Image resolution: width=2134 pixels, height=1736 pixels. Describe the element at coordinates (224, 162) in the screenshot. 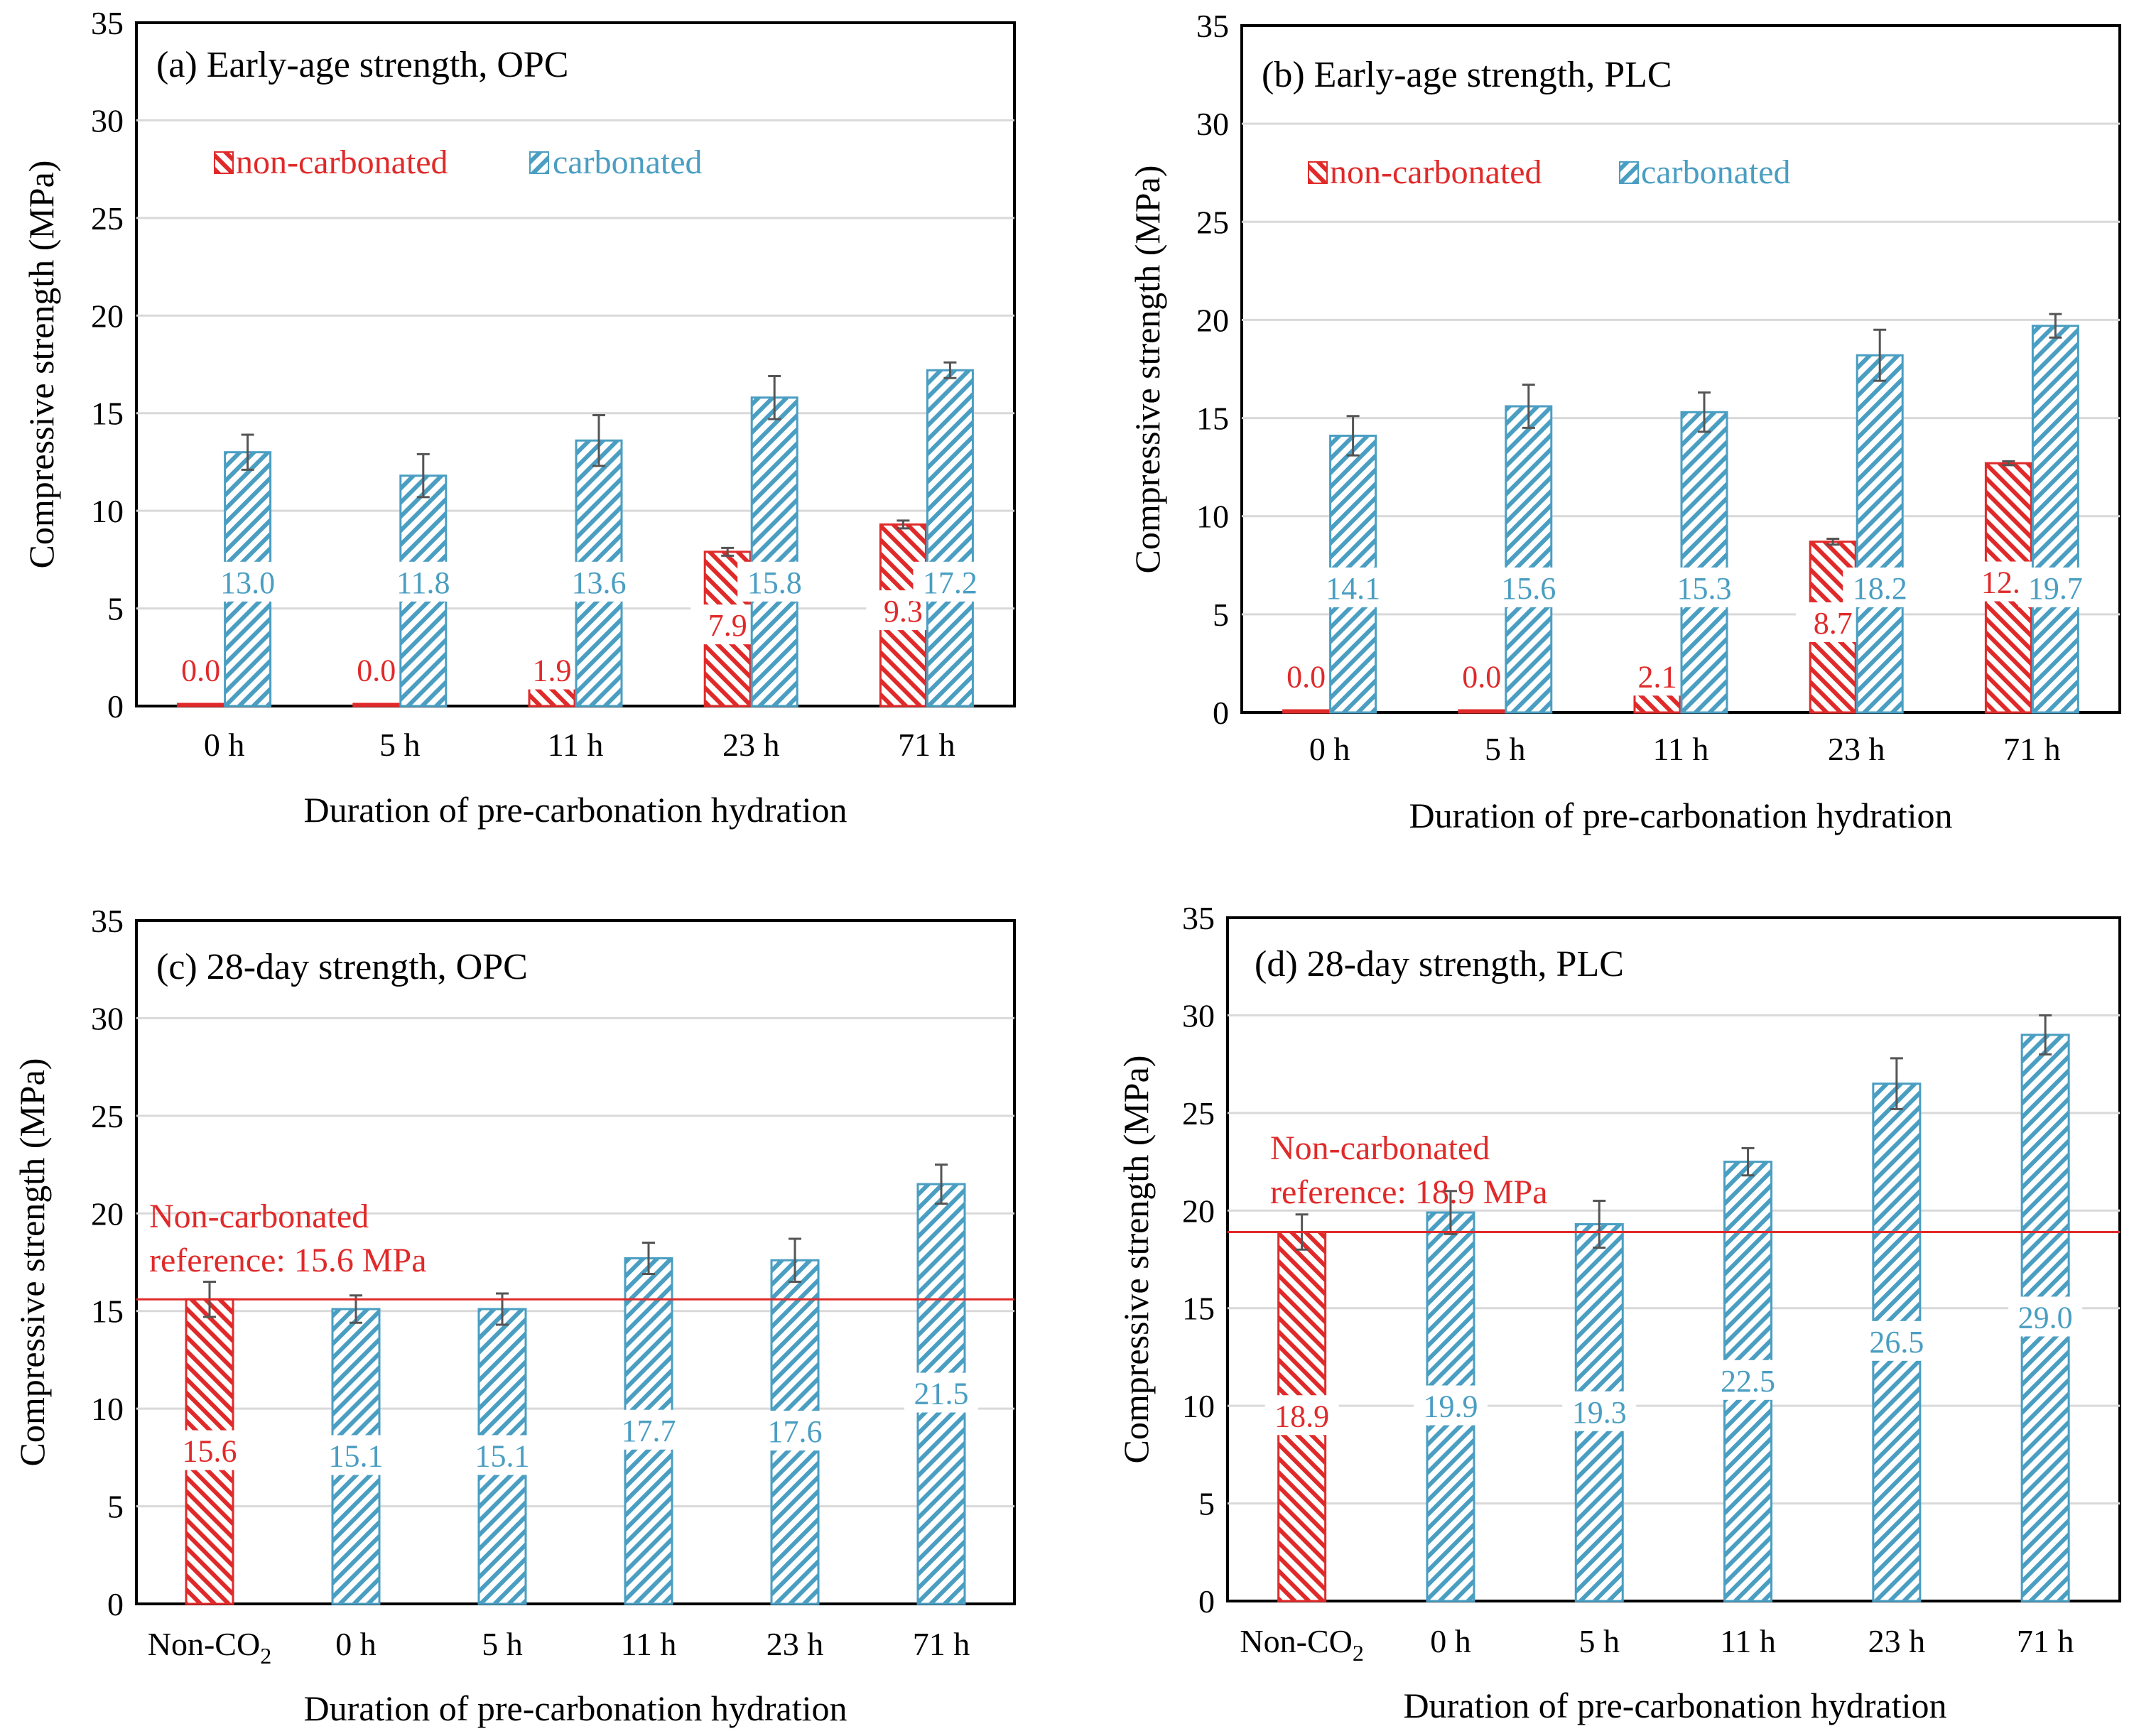

I see `legend-swatch-non-carbonated-a` at that location.